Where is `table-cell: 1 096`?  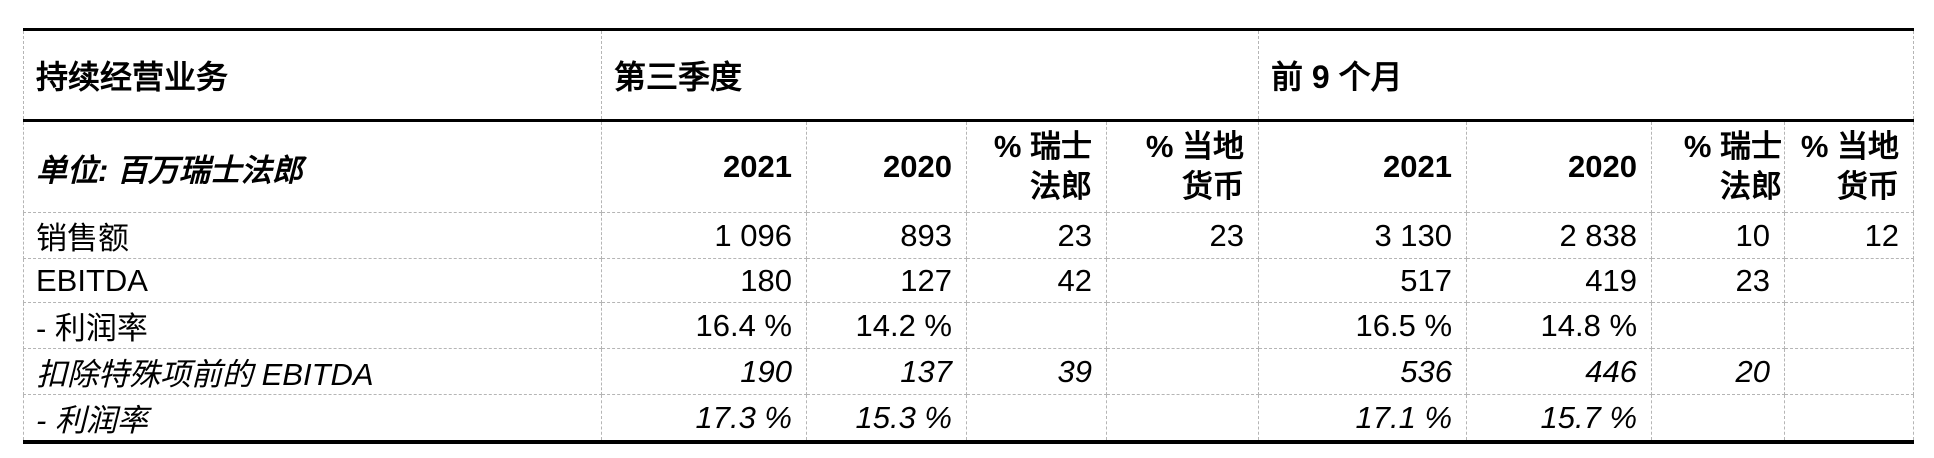
table-cell: 1 096 is located at coordinates (704, 235).